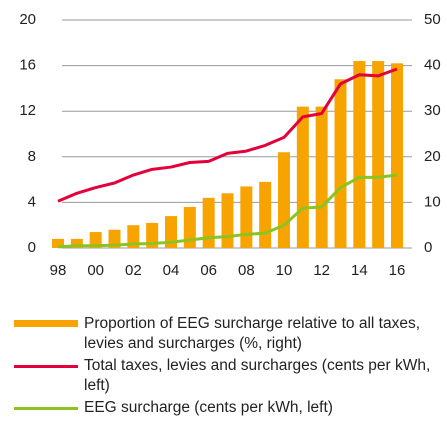 The width and height of the screenshot is (447, 434). I want to click on legend-item: EEG surcharge (cents per kWh, left), so click(224, 408).